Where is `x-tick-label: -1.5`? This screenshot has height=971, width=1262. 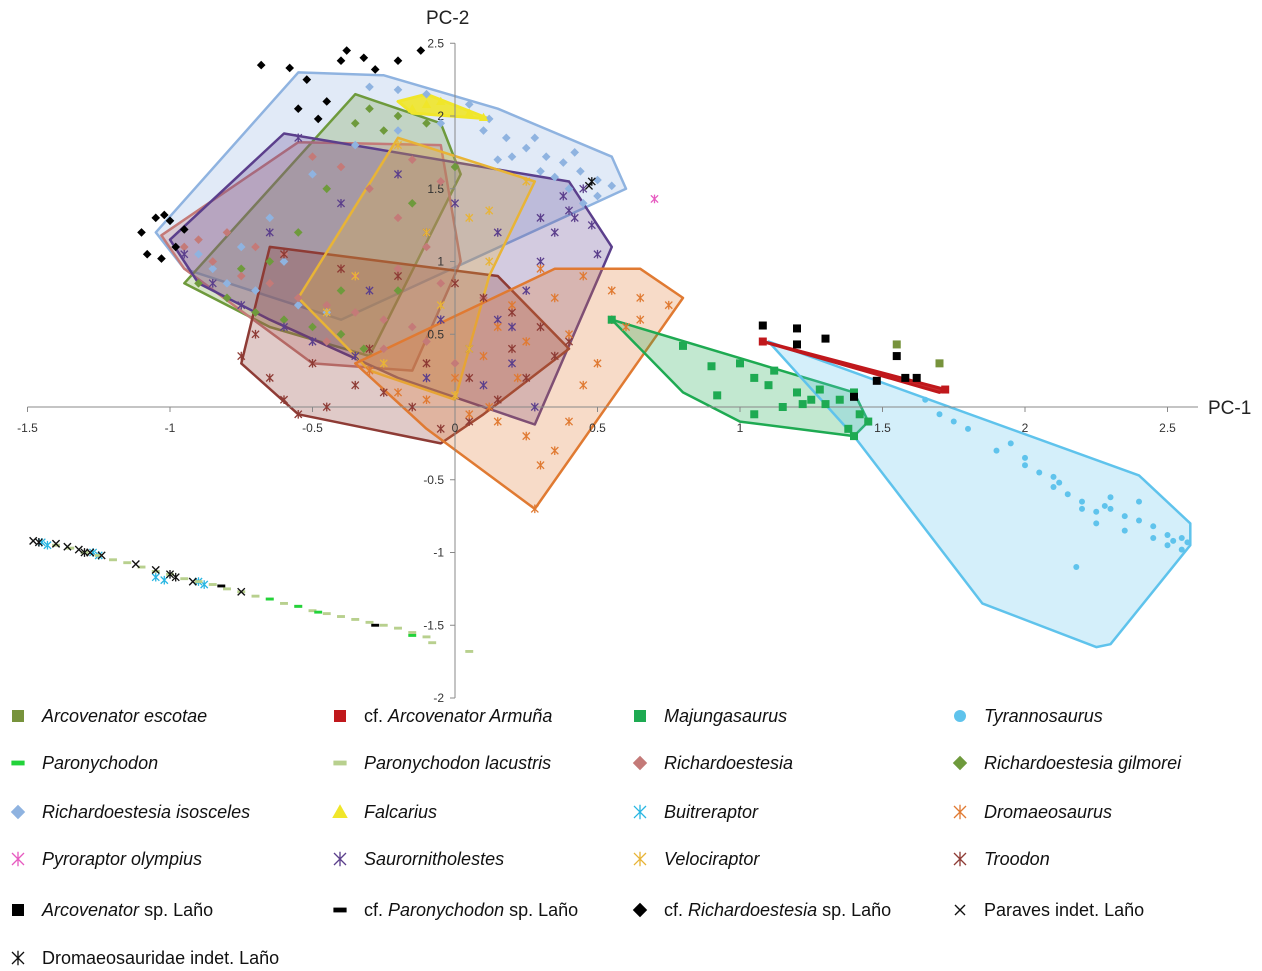 x-tick-label: -1.5 is located at coordinates (27, 428).